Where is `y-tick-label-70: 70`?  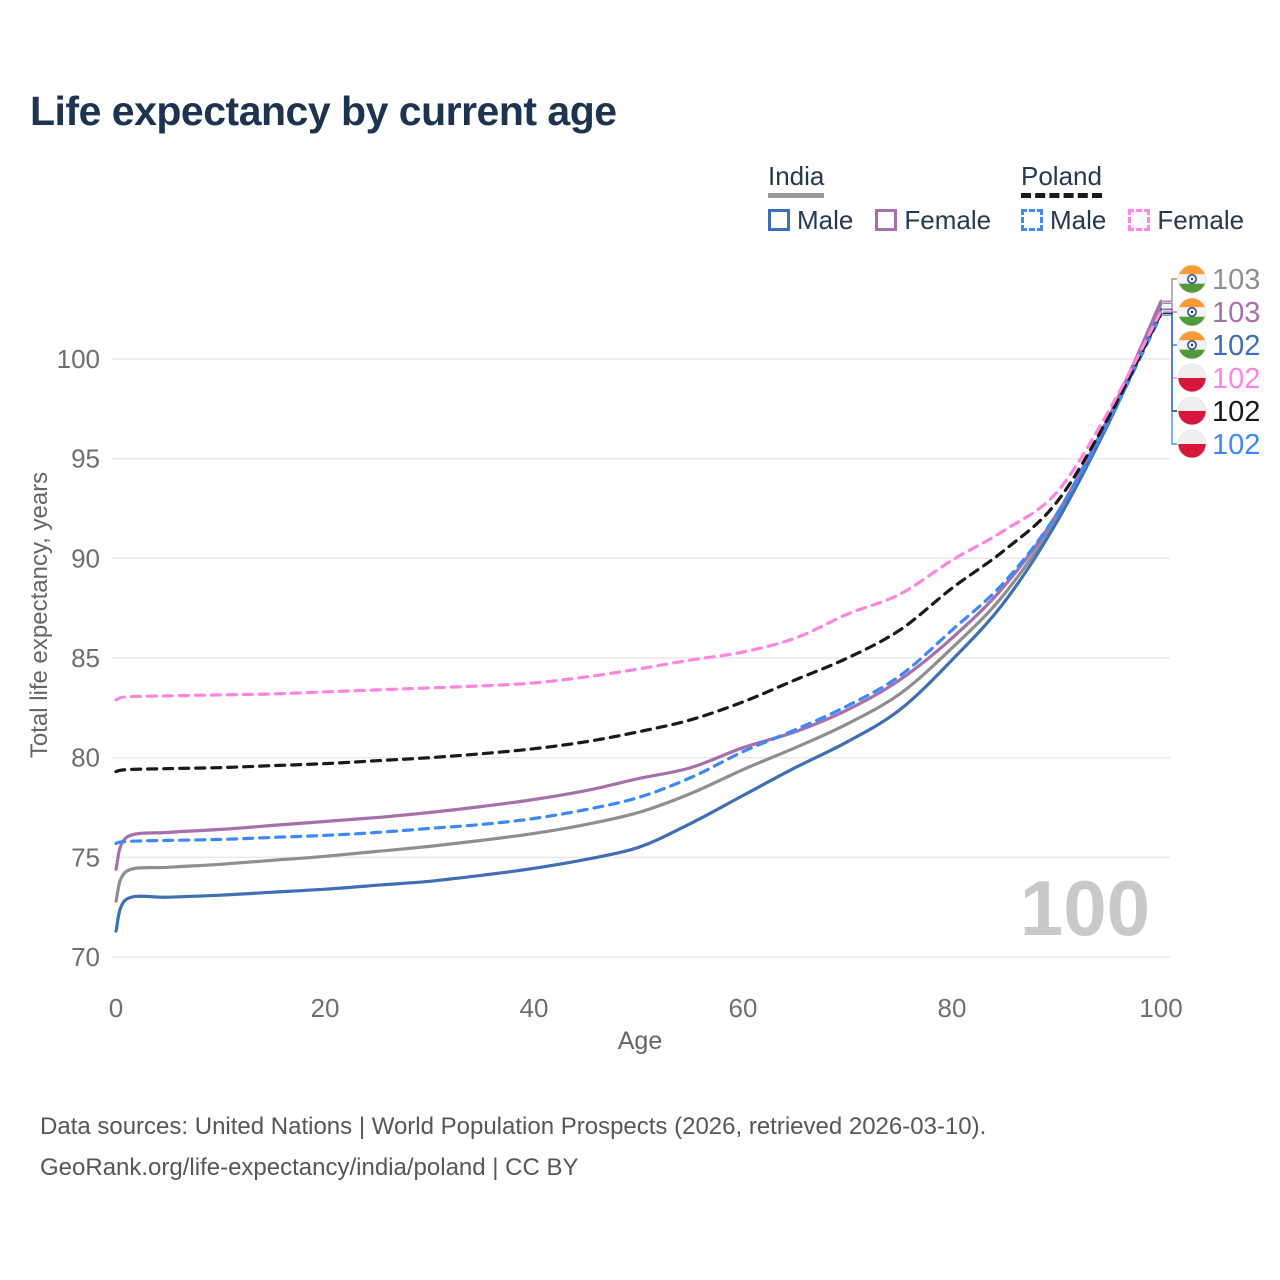 y-tick-label-70: 70 is located at coordinates (85, 957).